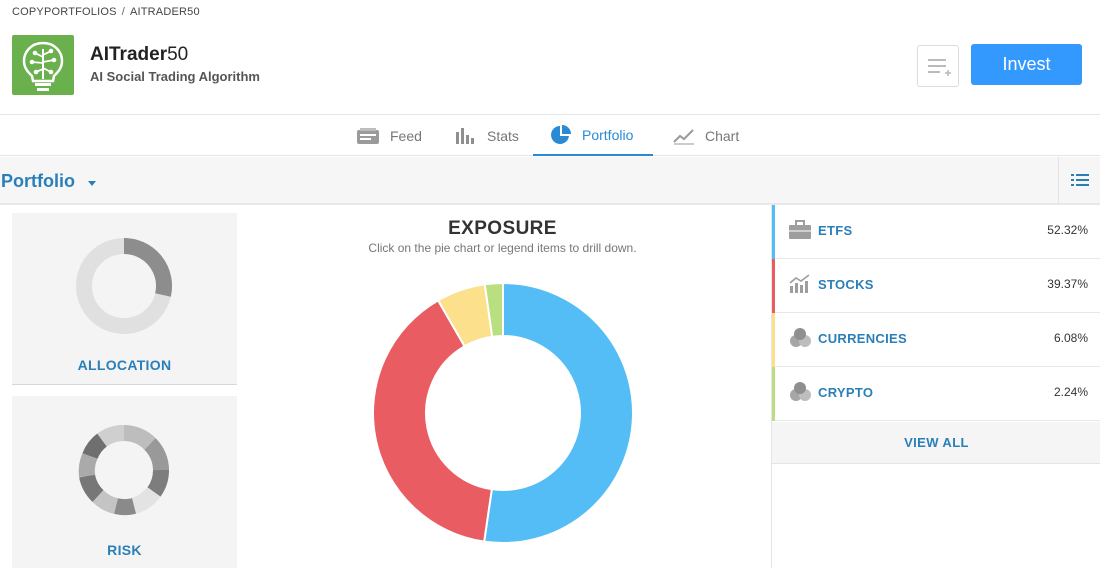 This screenshot has height=568, width=1100. I want to click on tab-feed-label: Feed, so click(406, 135).